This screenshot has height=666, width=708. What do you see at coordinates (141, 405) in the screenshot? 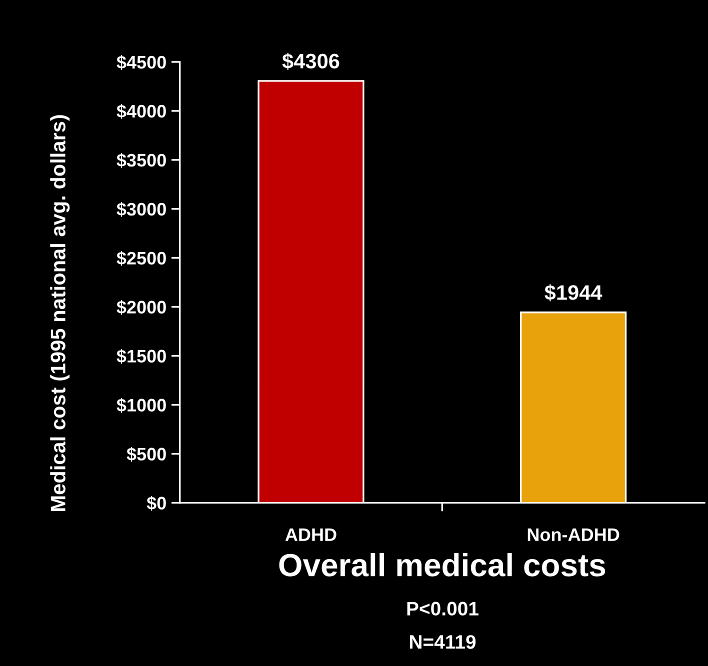
I see `y-tick-label: $1000` at bounding box center [141, 405].